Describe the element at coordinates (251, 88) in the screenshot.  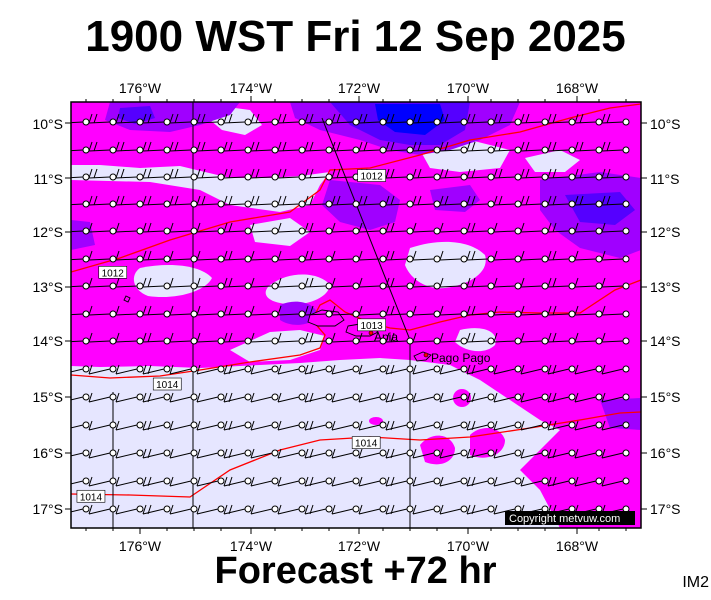
I see `lon-label-top: 174°W` at that location.